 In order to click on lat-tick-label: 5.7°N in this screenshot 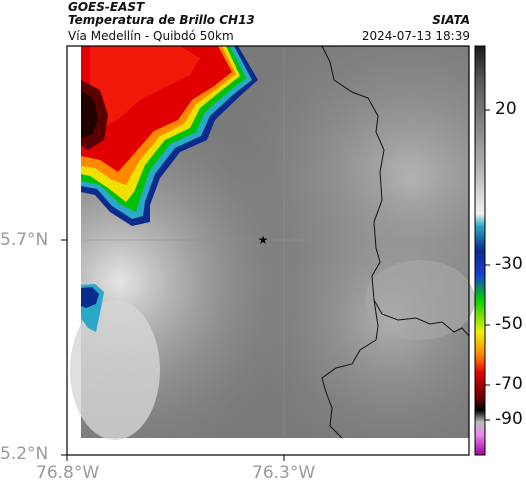, I will do `click(24, 240)`.